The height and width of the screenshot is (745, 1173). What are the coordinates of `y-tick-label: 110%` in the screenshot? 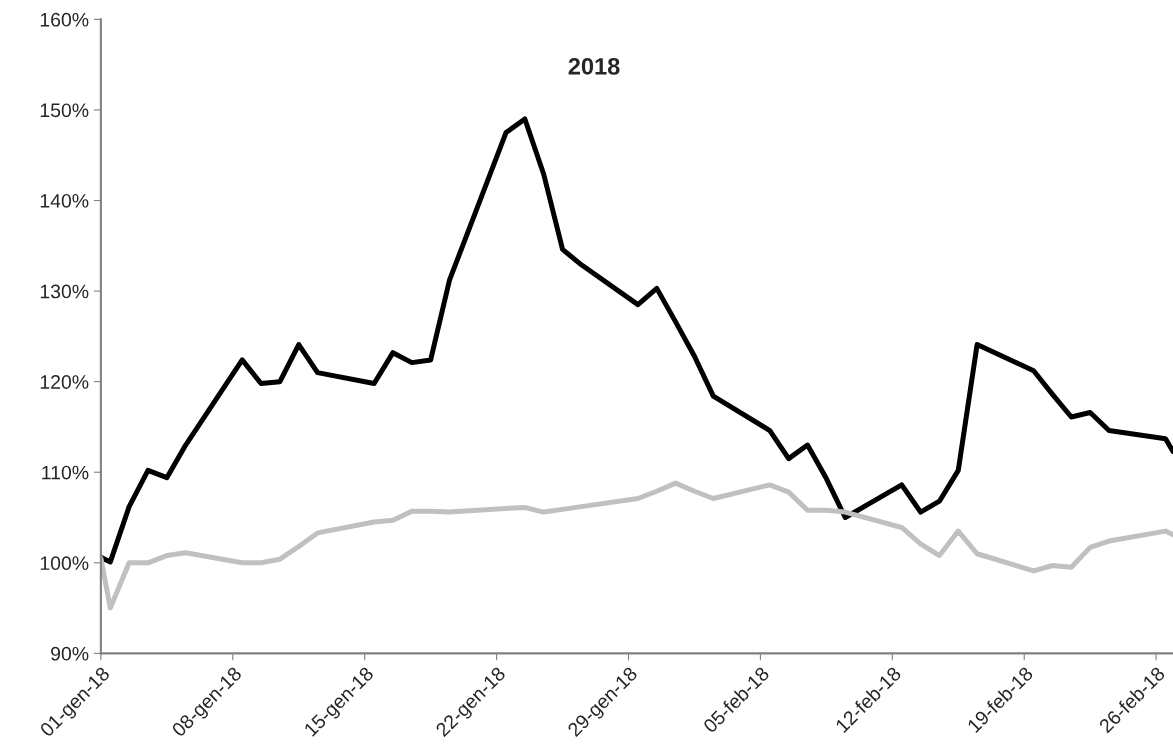 It's located at (65, 472).